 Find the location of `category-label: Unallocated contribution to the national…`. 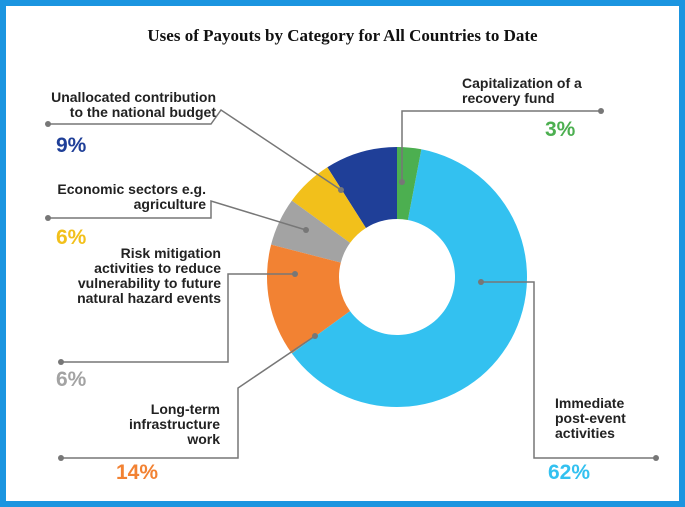

category-label: Unallocated contribution to the national… is located at coordinates (133, 104).